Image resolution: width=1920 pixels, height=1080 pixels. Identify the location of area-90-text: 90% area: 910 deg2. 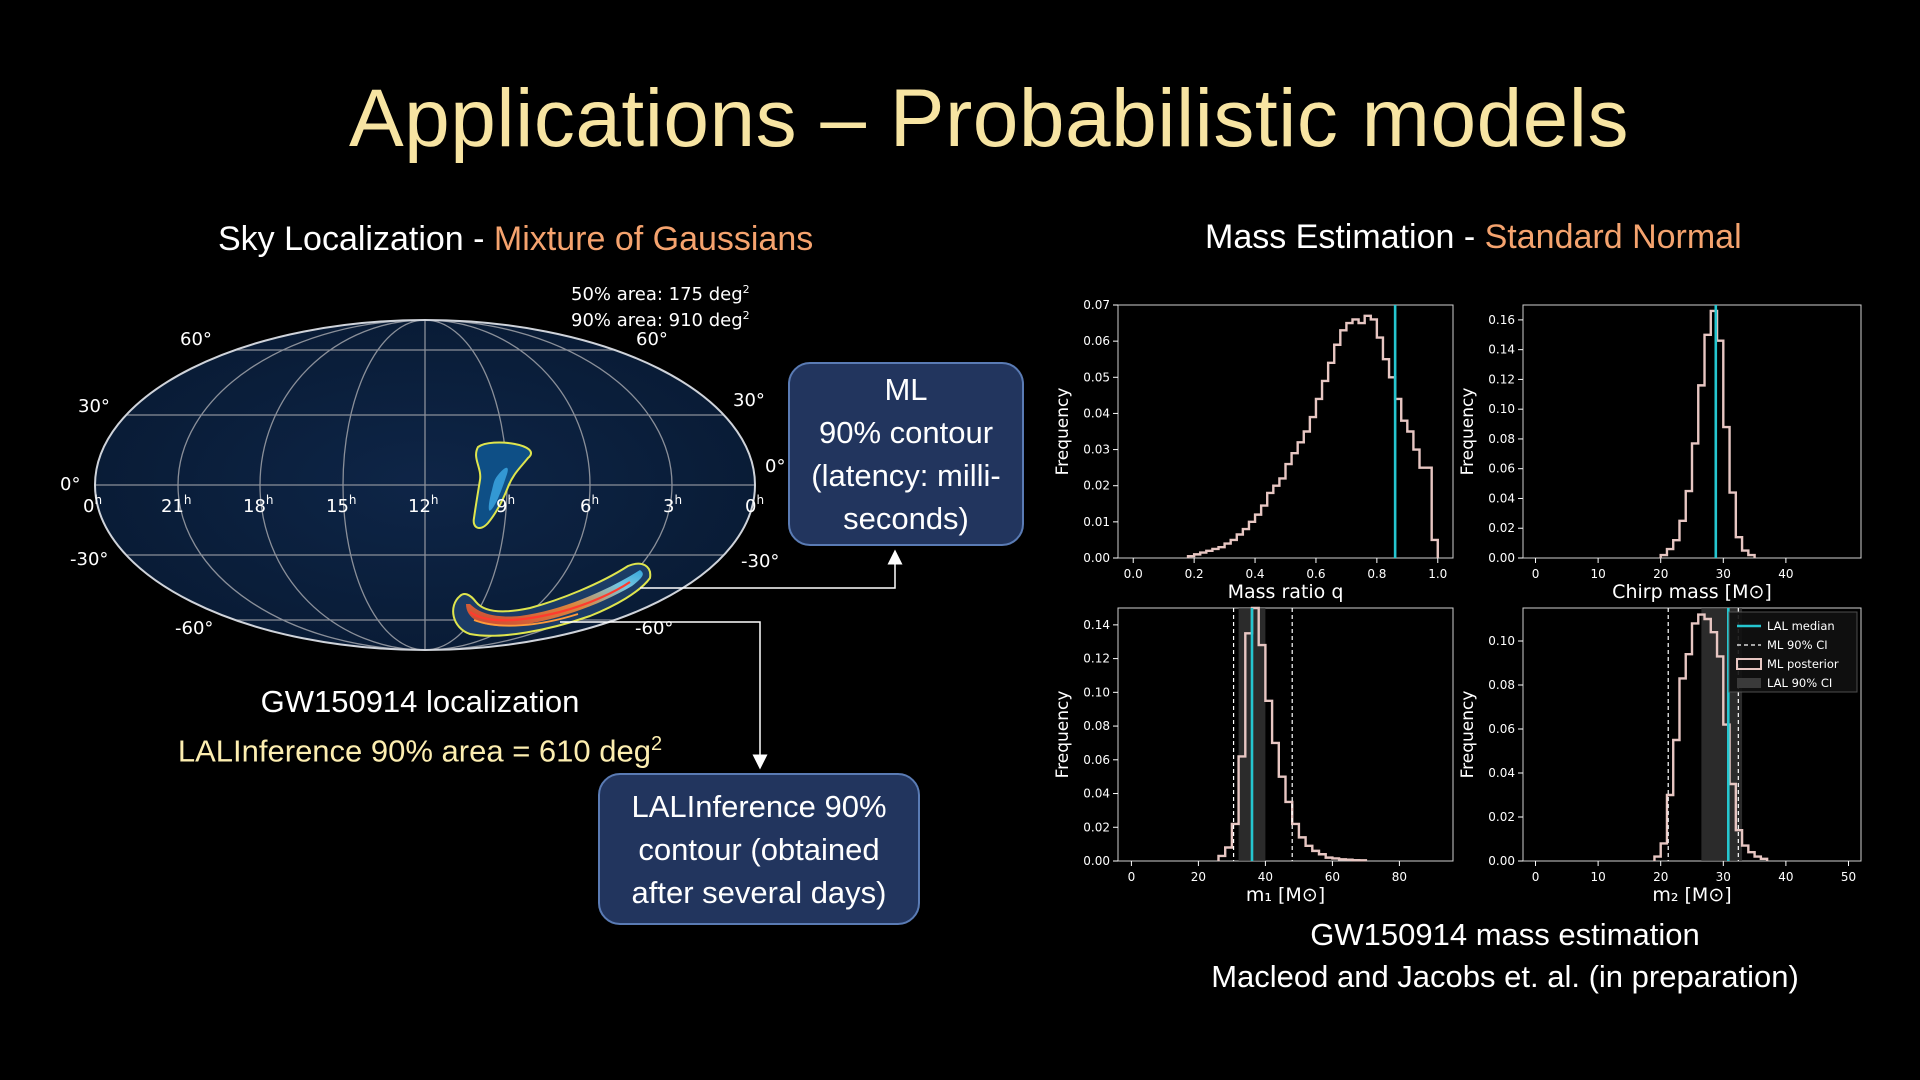
(660, 320).